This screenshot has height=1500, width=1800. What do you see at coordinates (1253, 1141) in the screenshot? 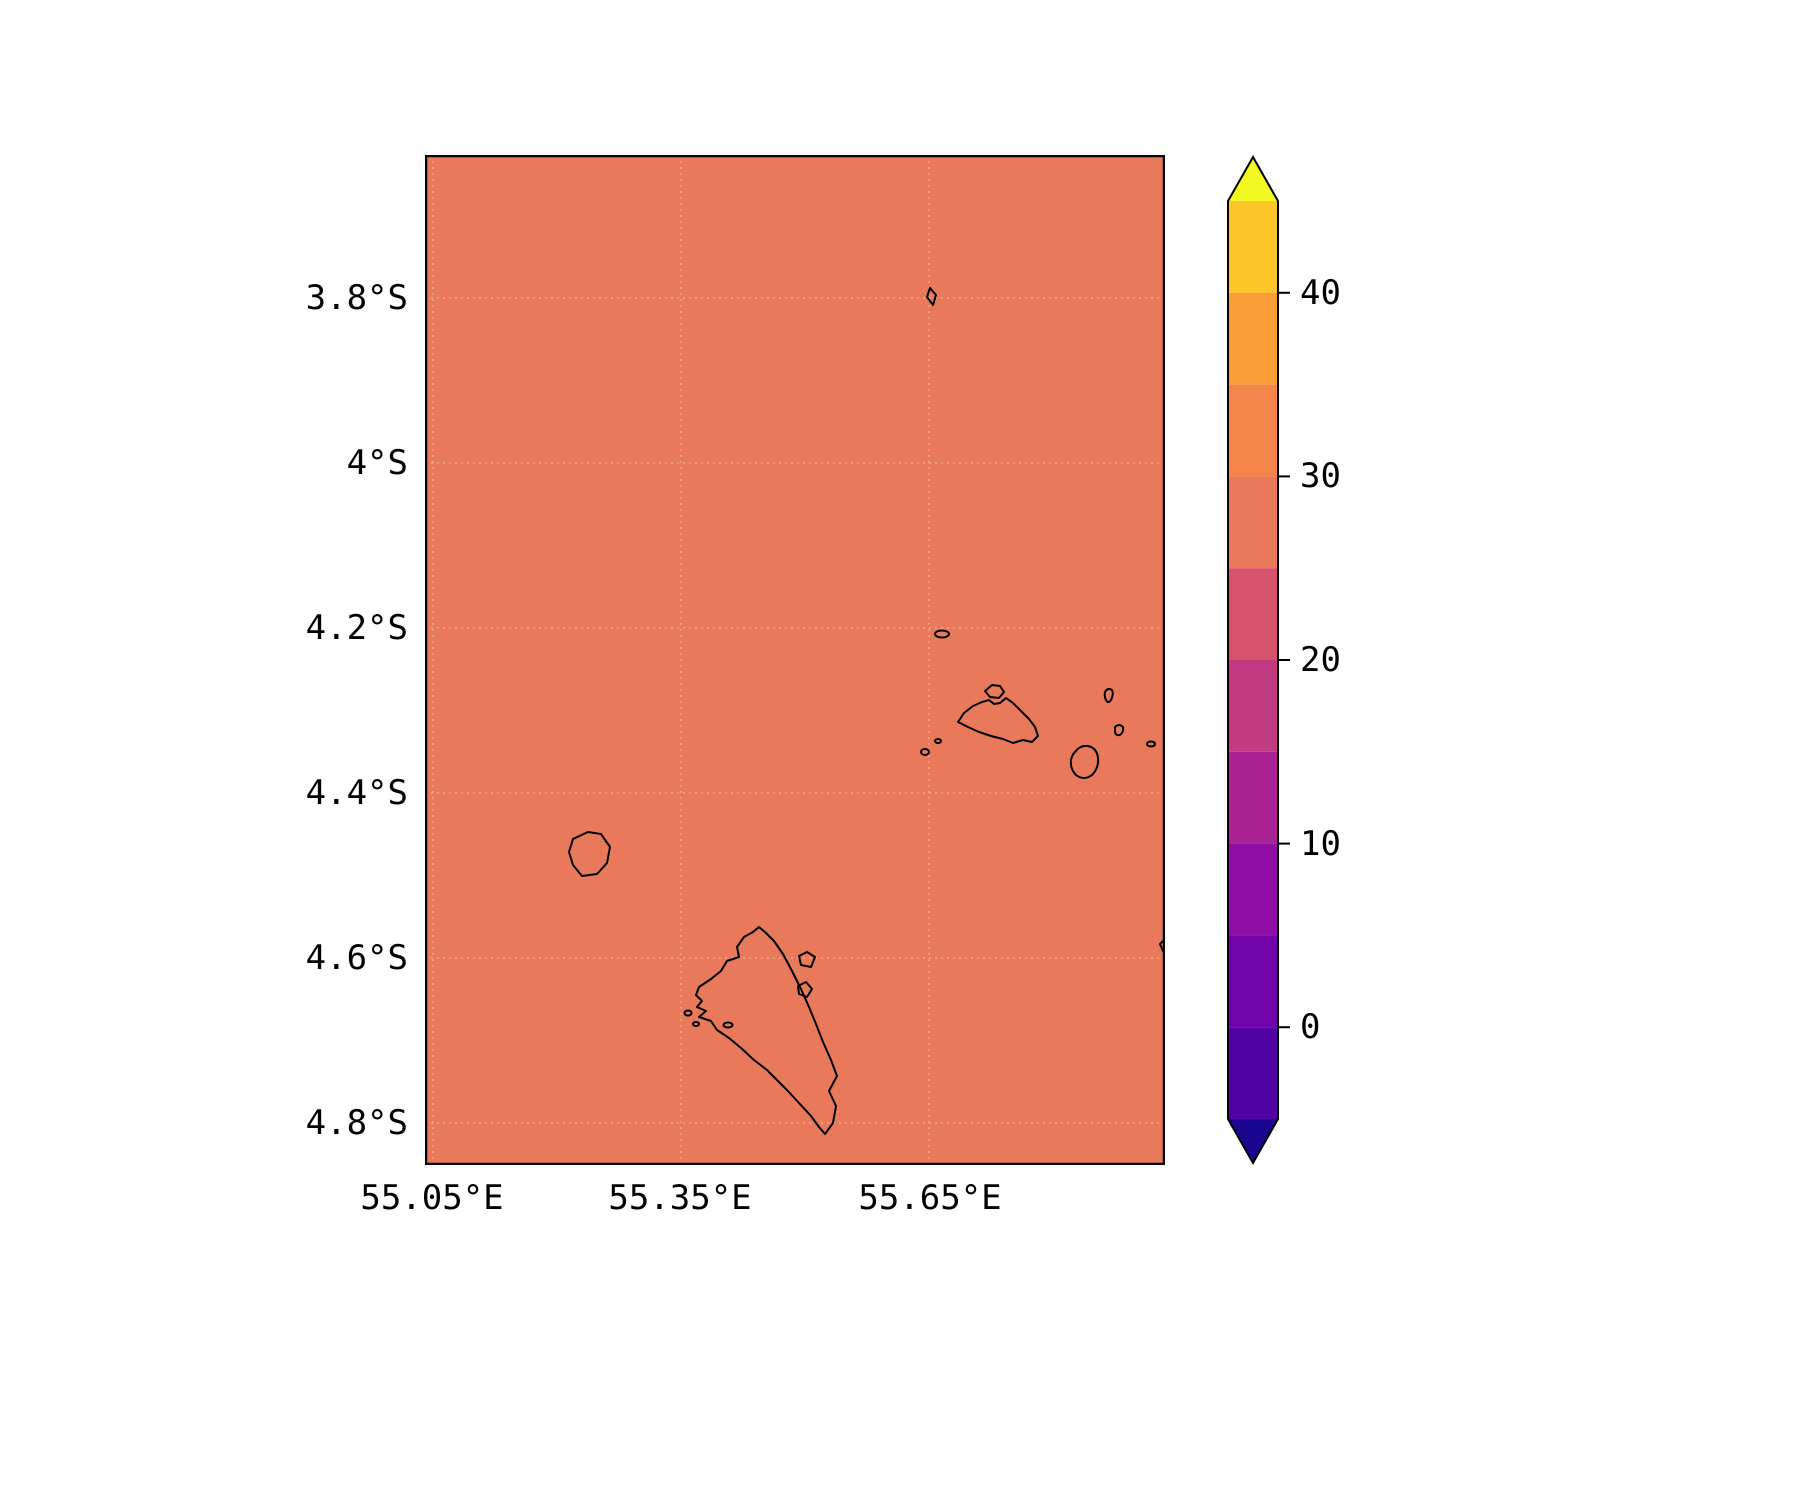
I see `colorbar-under-triangle` at bounding box center [1253, 1141].